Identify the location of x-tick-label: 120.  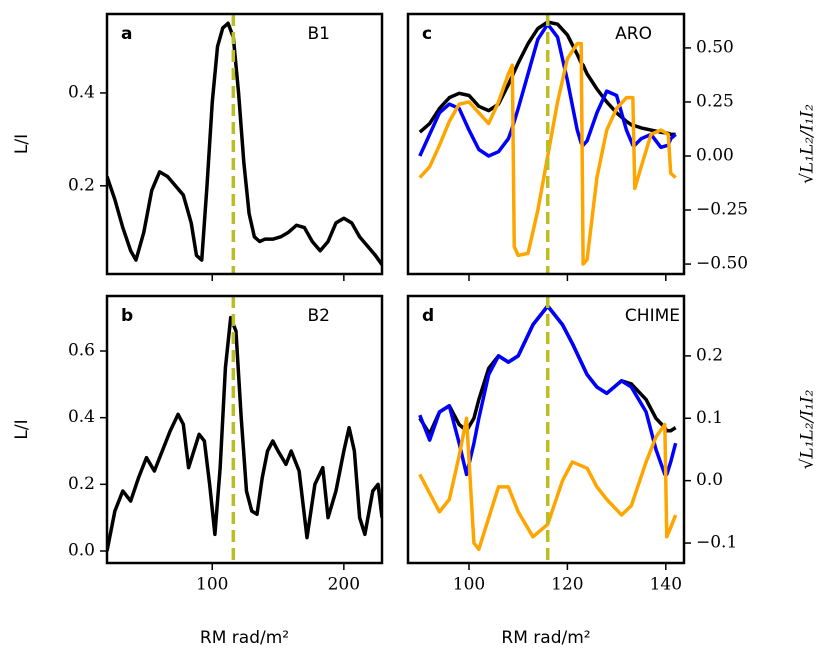
(567, 585).